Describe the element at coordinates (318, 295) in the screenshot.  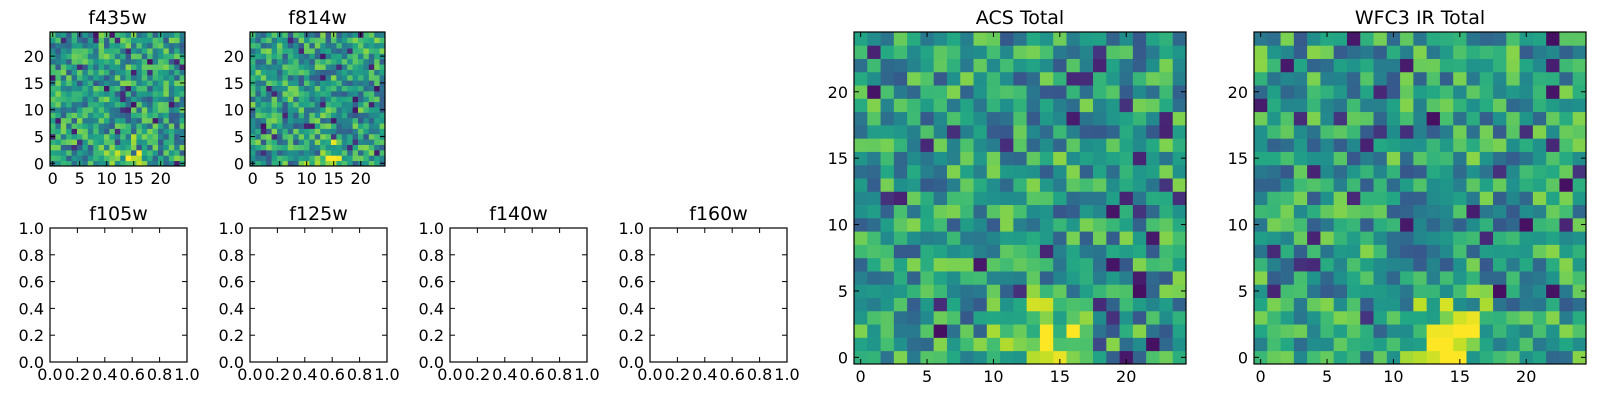
I see `axes-frame-f125w` at that location.